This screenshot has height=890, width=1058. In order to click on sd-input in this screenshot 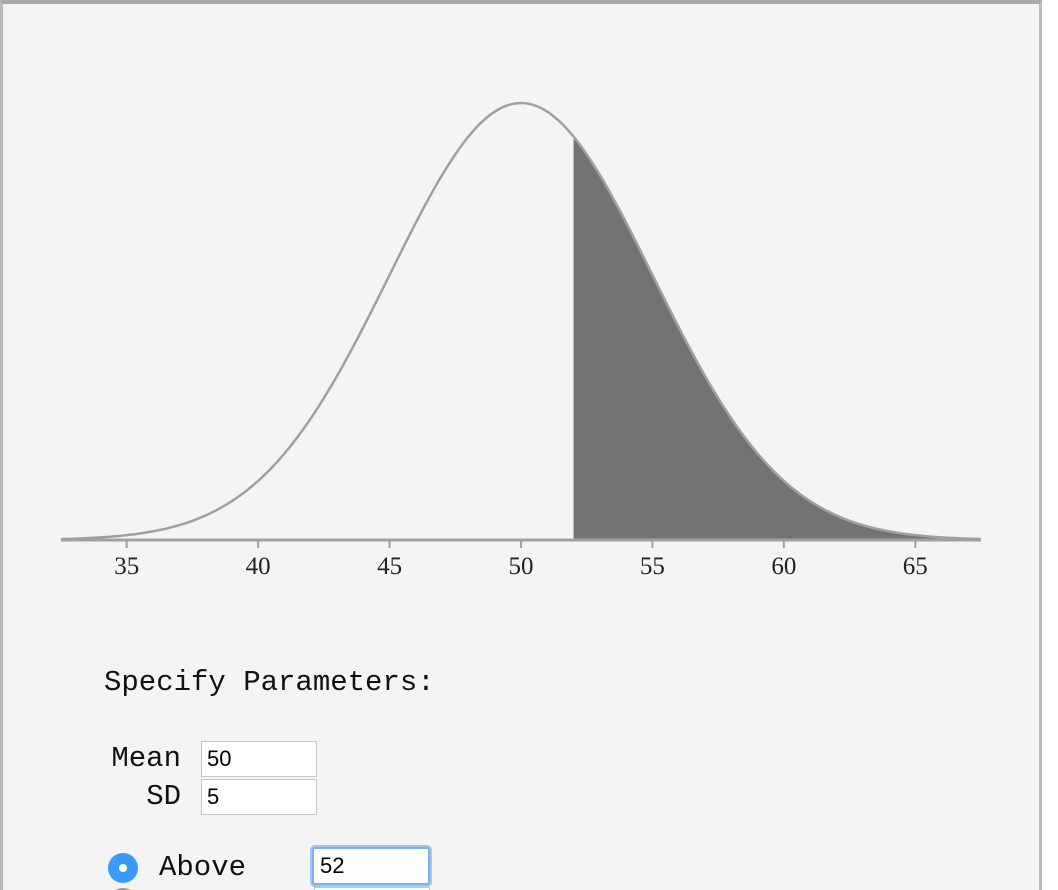, I will do `click(259, 797)`.